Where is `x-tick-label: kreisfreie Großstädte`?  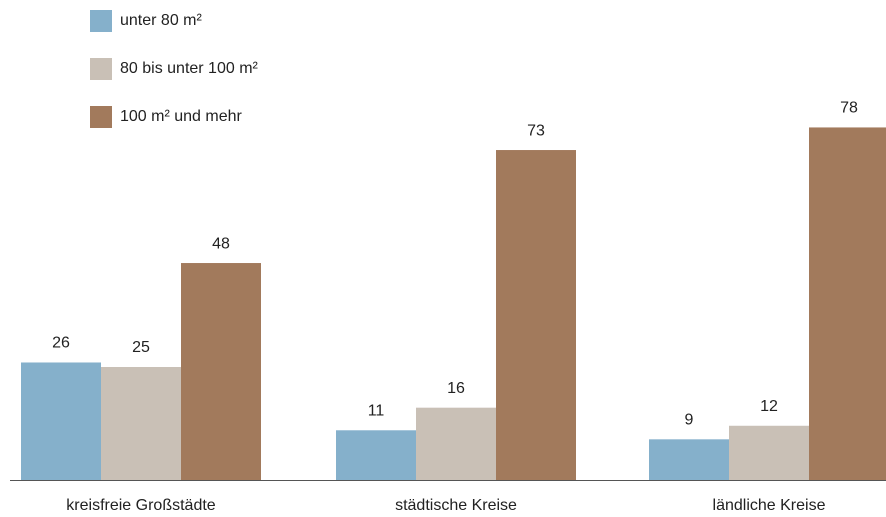 x-tick-label: kreisfreie Großstädte is located at coordinates (140, 505).